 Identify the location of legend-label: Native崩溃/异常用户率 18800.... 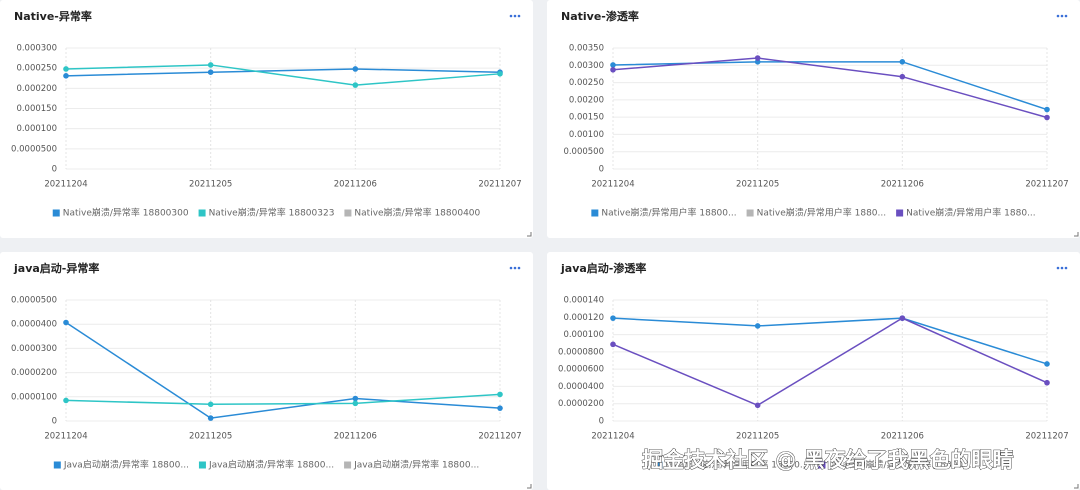
(668, 213).